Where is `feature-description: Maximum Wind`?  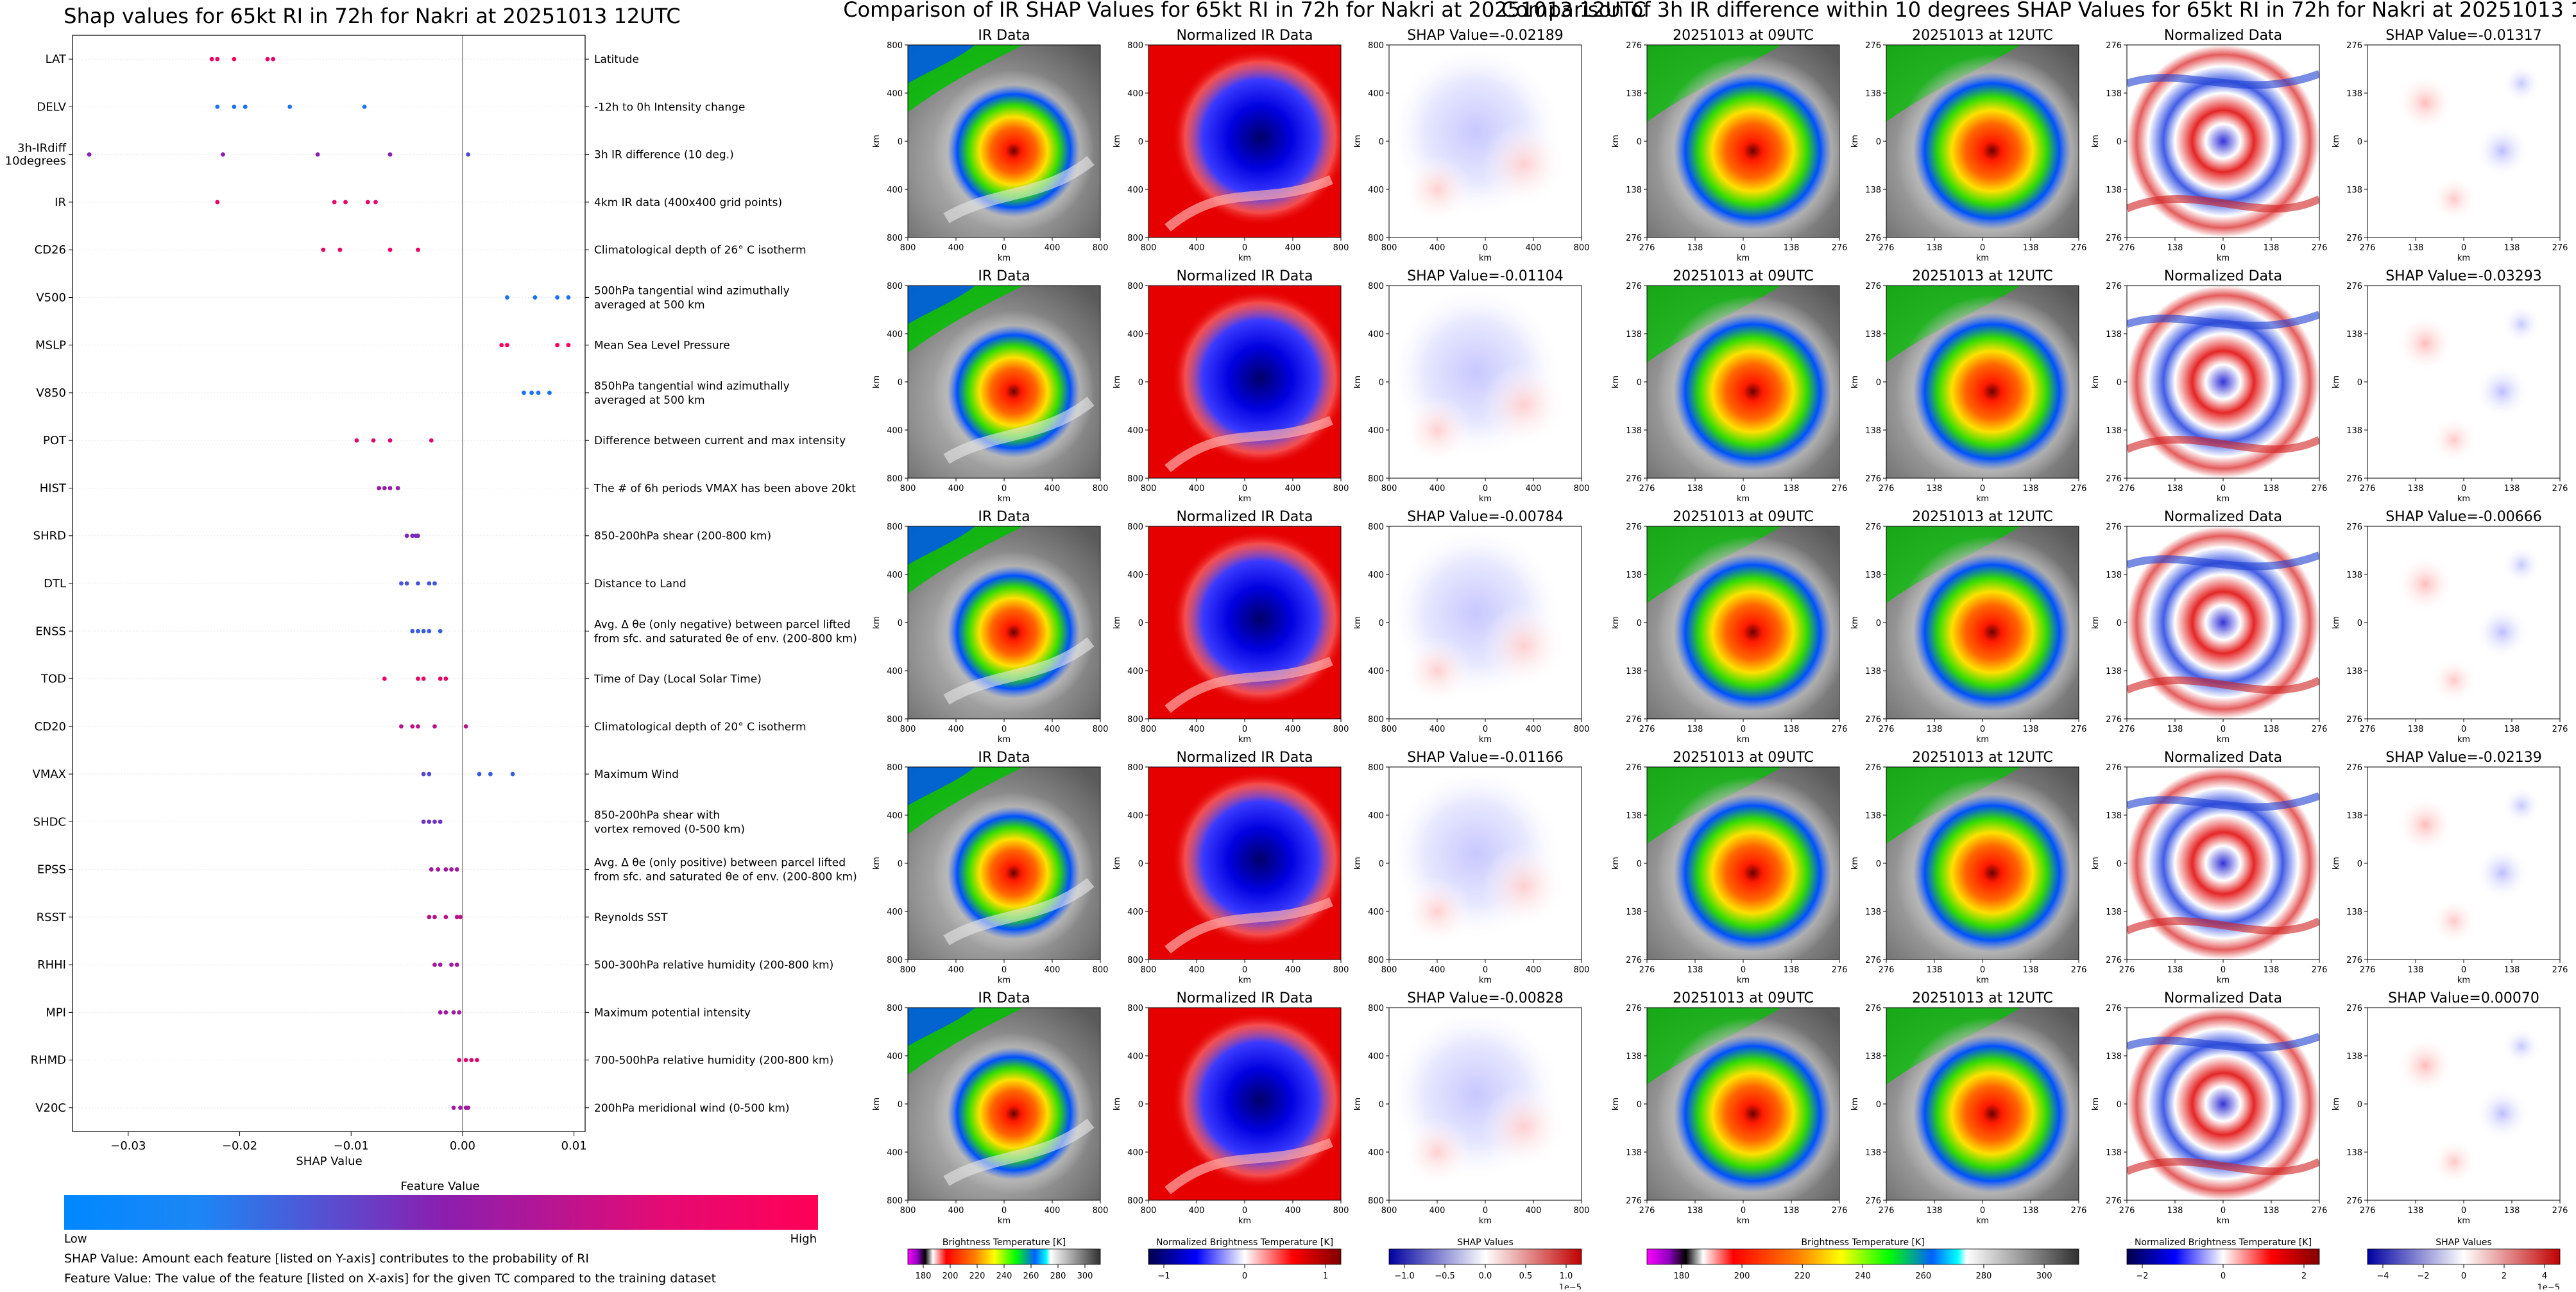
feature-description: Maximum Wind is located at coordinates (636, 774).